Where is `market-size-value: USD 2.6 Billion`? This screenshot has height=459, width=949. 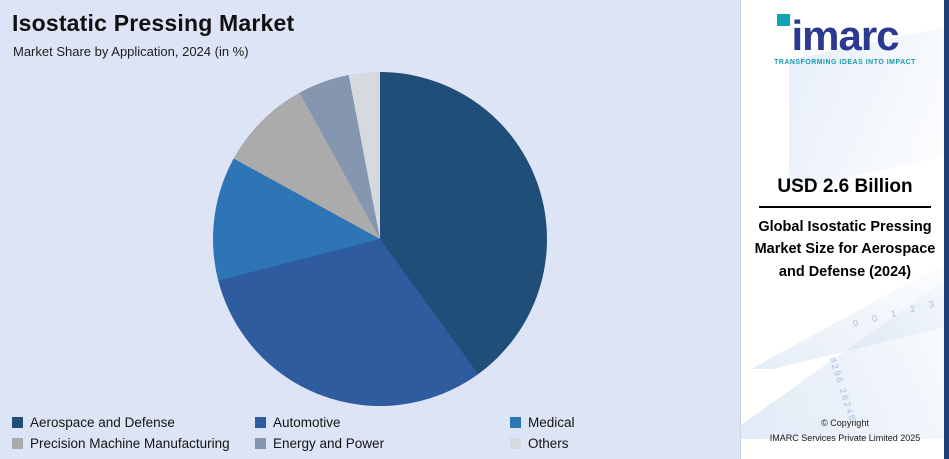 market-size-value: USD 2.6 Billion is located at coordinates (845, 186).